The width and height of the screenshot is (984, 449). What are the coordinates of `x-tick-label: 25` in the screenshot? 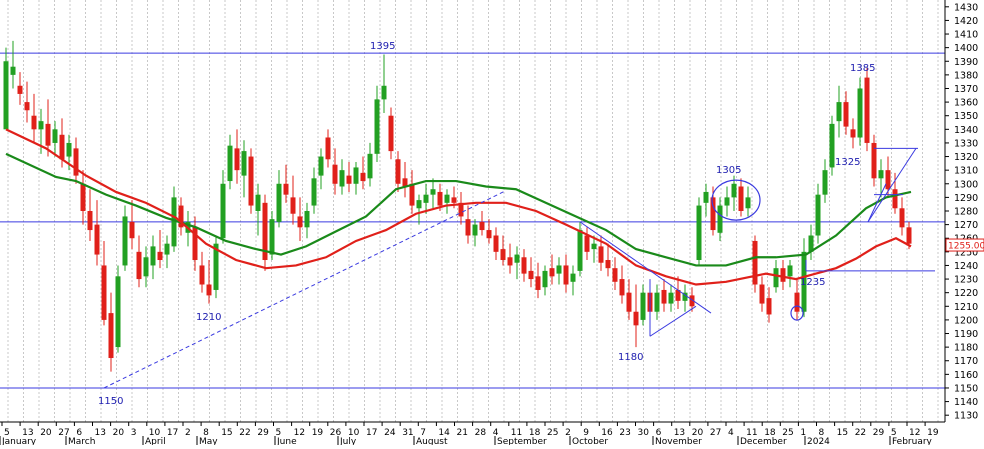 It's located at (552, 433).